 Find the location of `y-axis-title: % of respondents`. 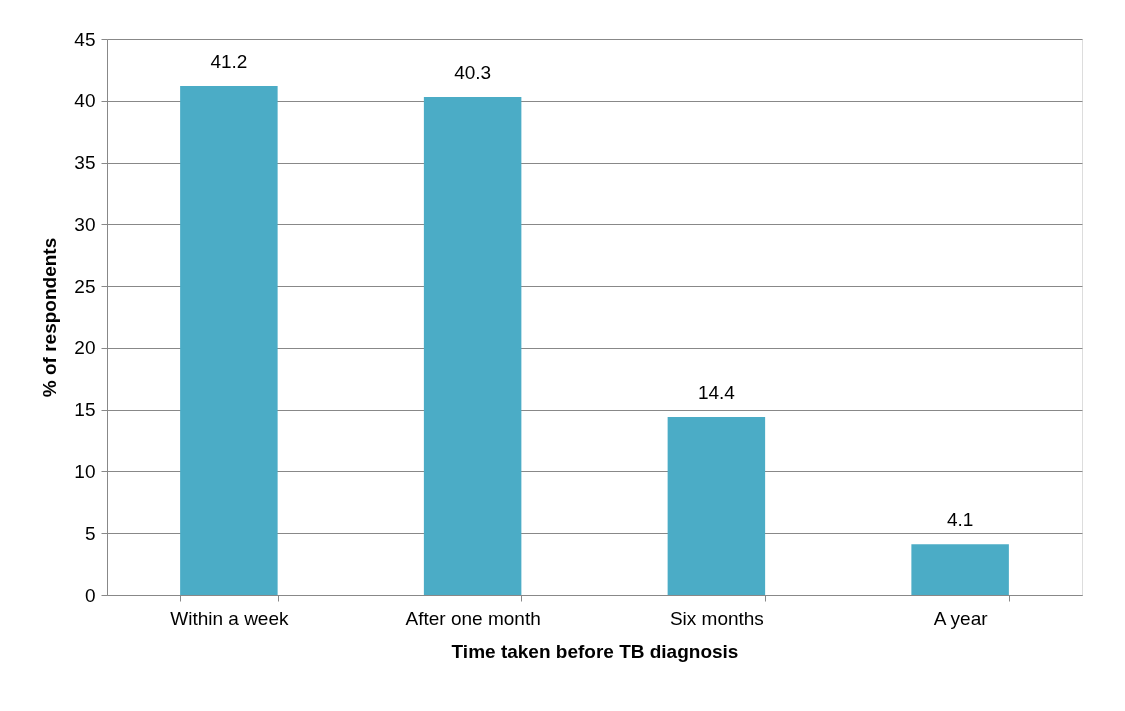

y-axis-title: % of respondents is located at coordinates (50, 317).